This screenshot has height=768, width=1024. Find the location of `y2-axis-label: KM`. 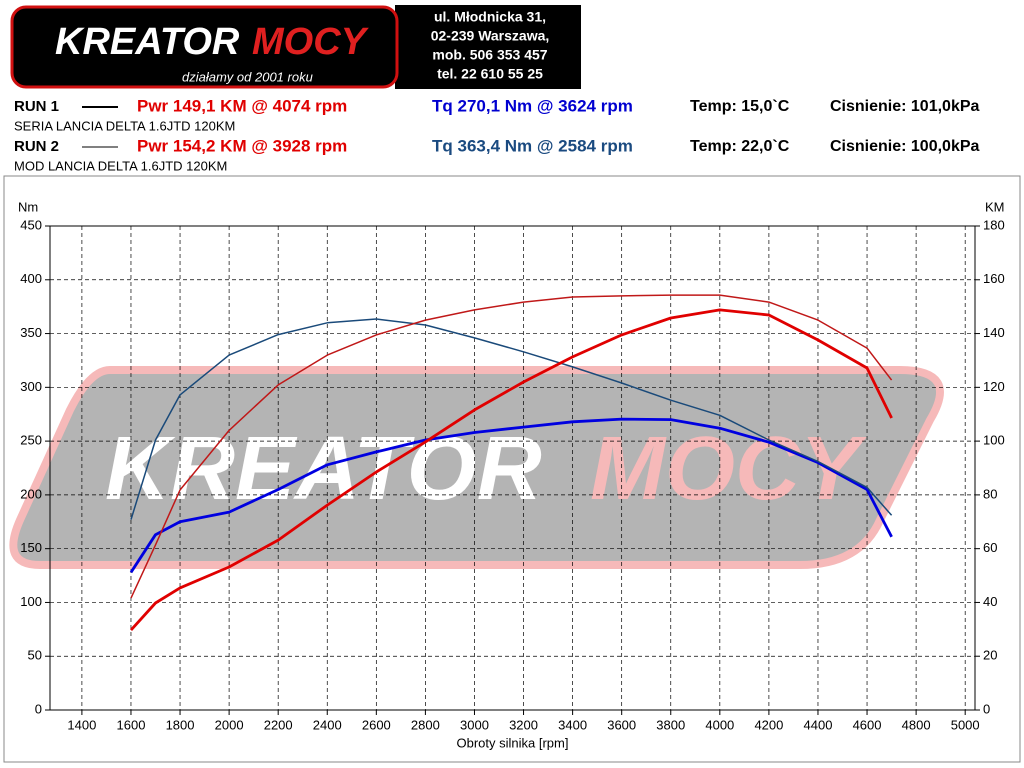

y2-axis-label: KM is located at coordinates (995, 206).